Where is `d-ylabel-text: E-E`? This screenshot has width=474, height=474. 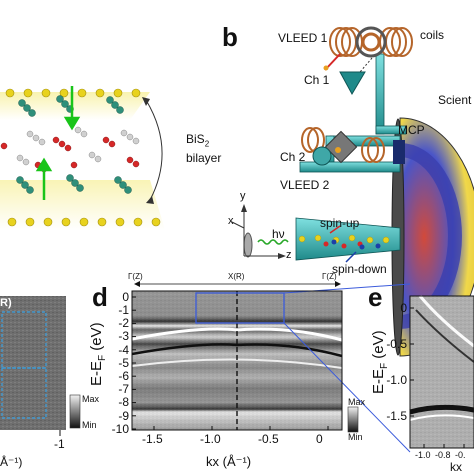 d-ylabel-text: E-E is located at coordinates (96, 373).